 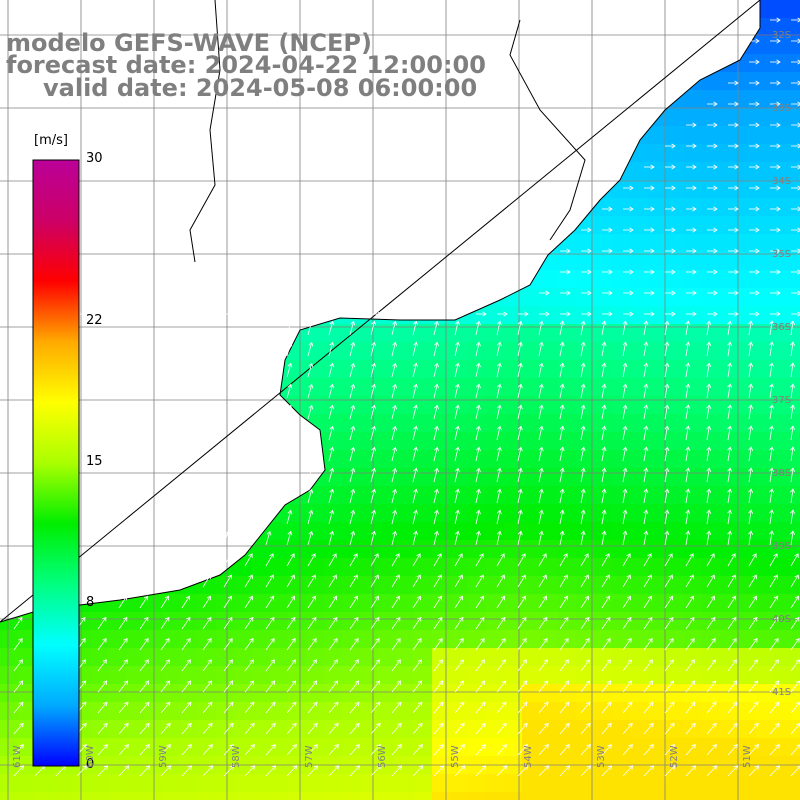 What do you see at coordinates (782, 473) in the screenshot?
I see `latitude-label: 38S` at bounding box center [782, 473].